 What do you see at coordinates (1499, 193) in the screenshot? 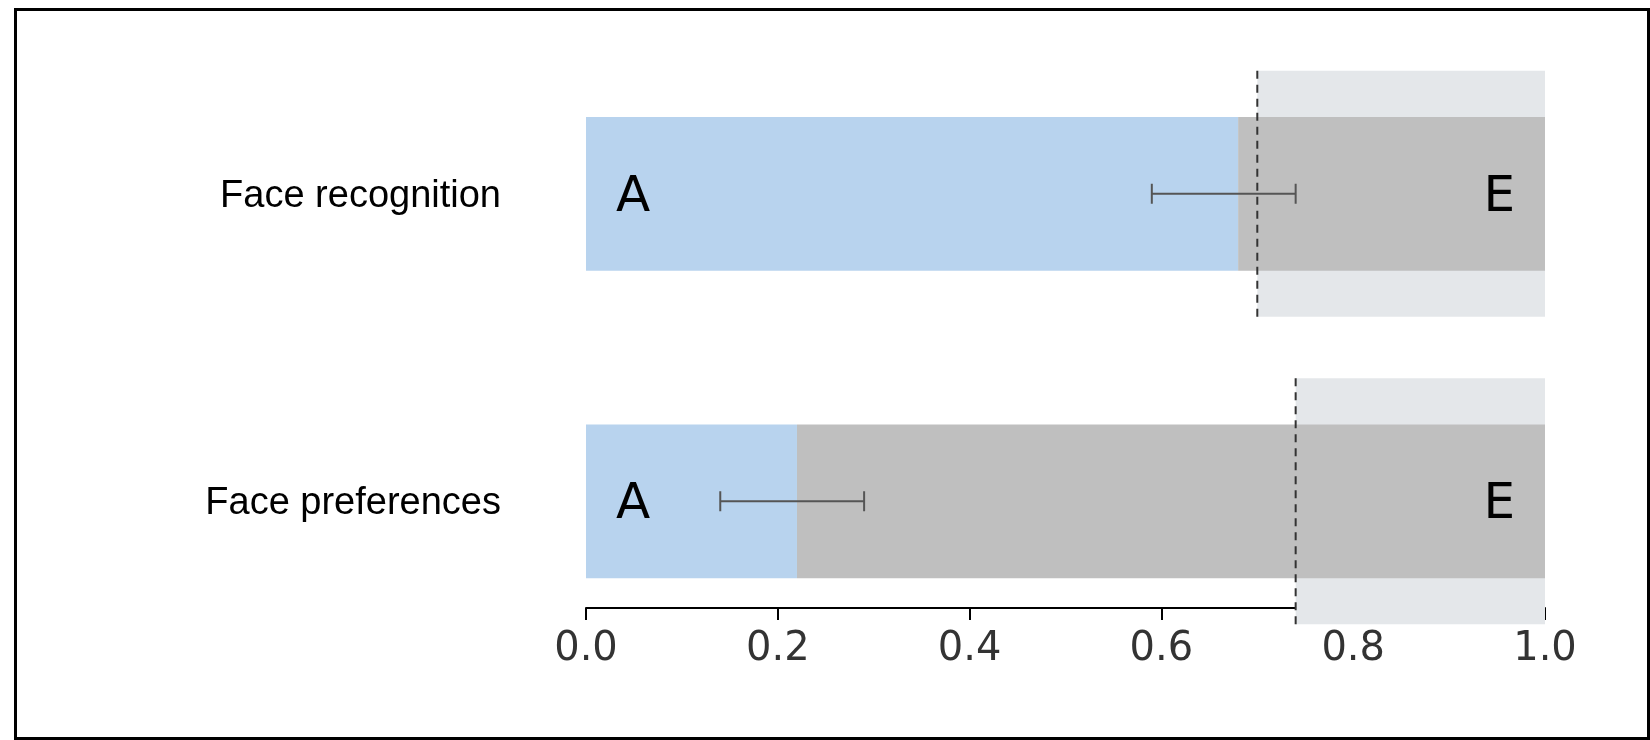
I see `series-label: E` at bounding box center [1499, 193].